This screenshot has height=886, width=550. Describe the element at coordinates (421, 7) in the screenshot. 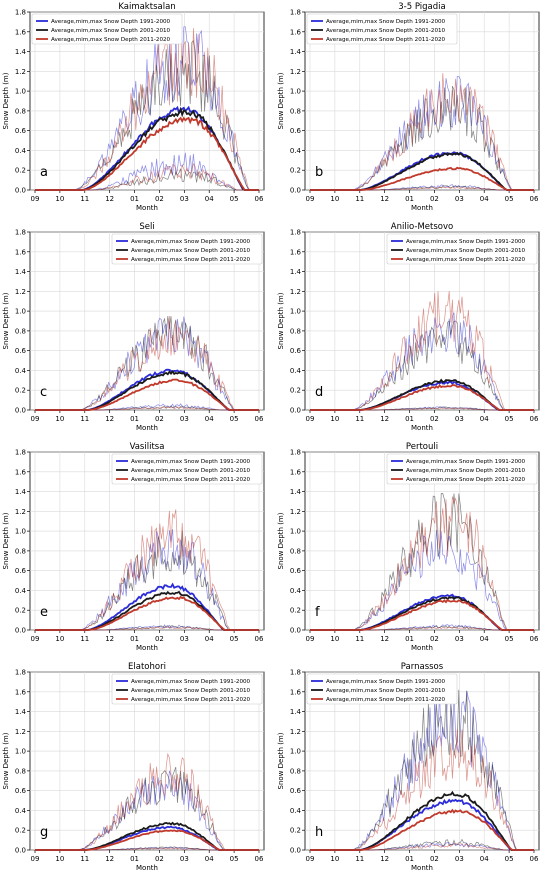

I see `chart-title: 3-5 Pigadia` at that location.